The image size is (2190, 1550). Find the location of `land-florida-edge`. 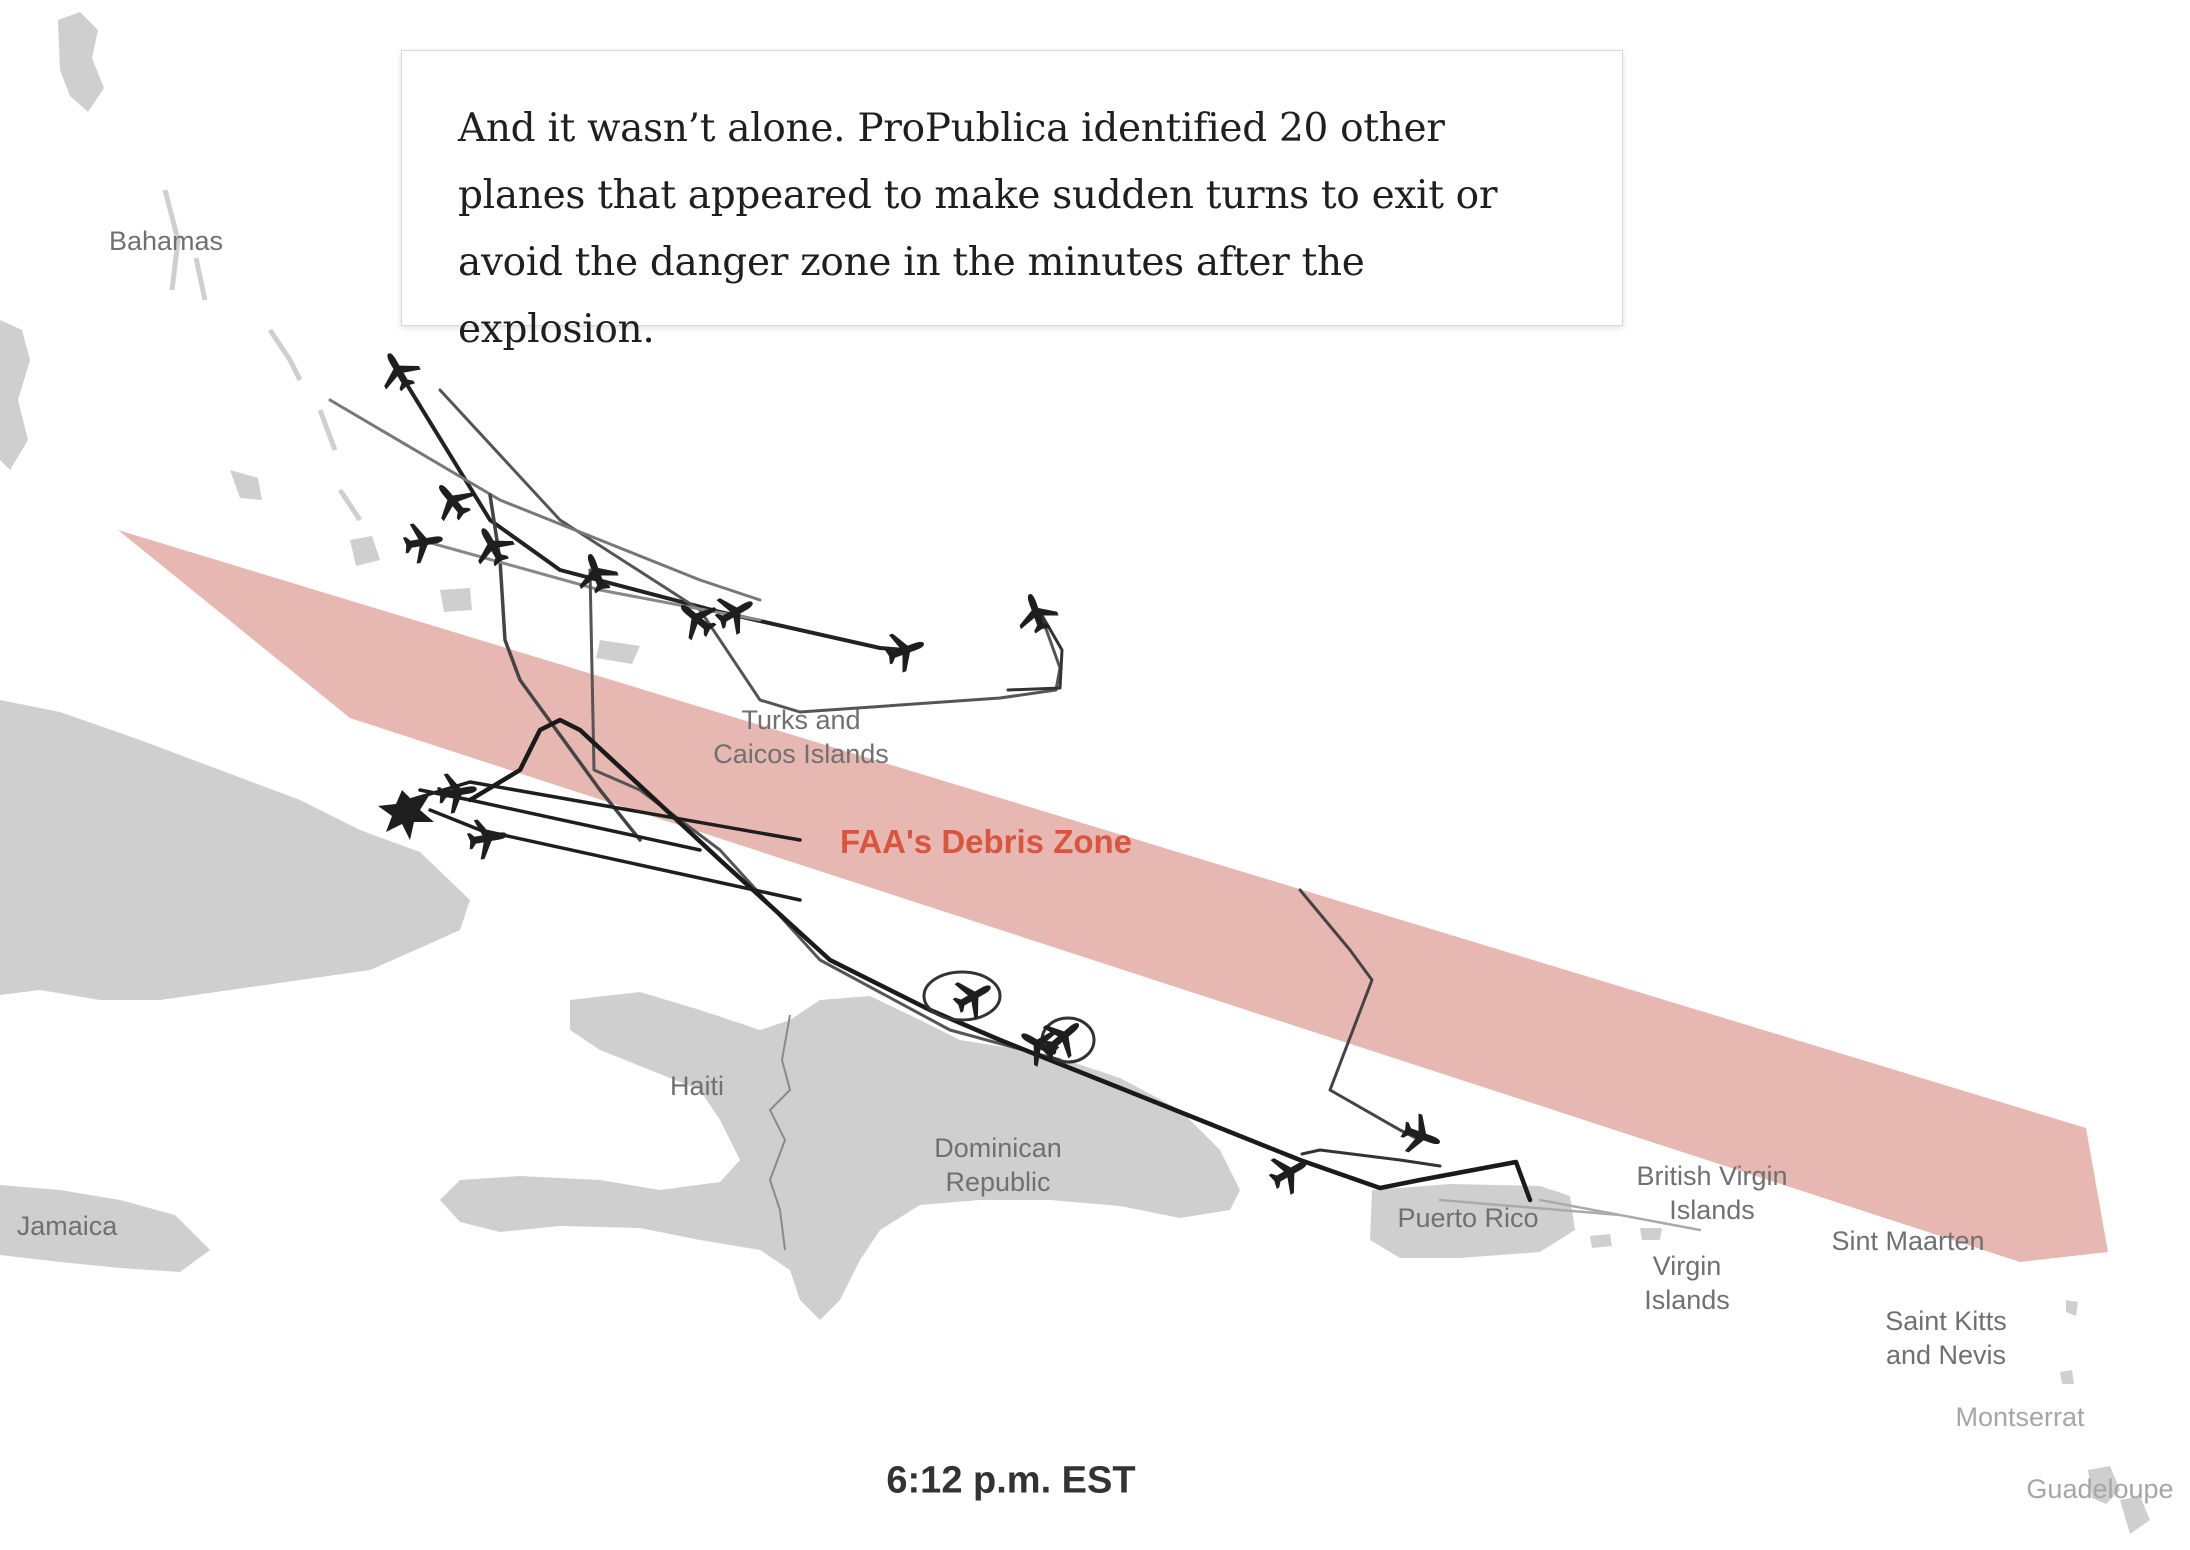

land-florida-edge is located at coordinates (15, 395).